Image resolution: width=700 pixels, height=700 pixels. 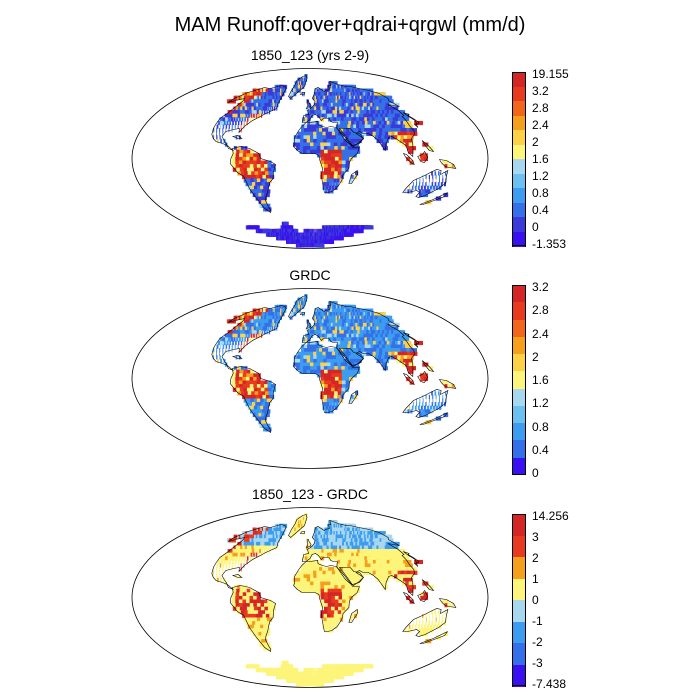 What do you see at coordinates (537, 621) in the screenshot?
I see `colorbar-tick-label: -1` at bounding box center [537, 621].